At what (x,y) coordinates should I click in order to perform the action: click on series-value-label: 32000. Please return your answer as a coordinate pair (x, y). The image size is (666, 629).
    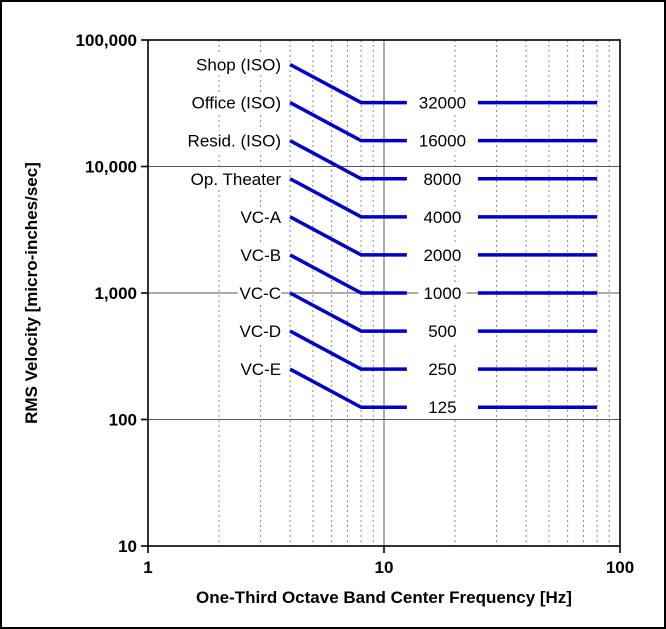
    Looking at the image, I should click on (442, 103).